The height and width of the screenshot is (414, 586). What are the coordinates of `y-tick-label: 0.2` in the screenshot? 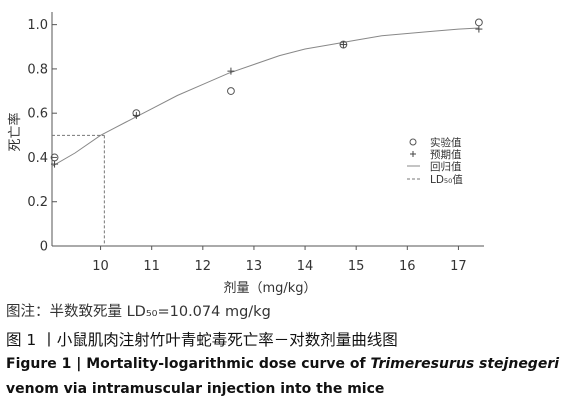 It's located at (37, 202).